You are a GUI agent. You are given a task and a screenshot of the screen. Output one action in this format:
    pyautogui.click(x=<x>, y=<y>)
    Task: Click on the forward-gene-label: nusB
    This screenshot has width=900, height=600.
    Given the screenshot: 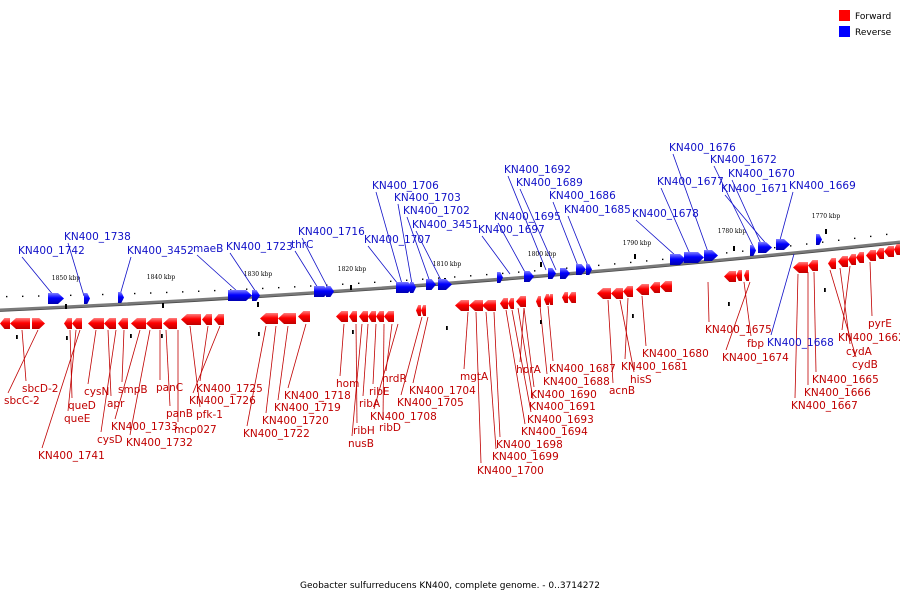 What is the action you would take?
    pyautogui.click(x=361, y=444)
    